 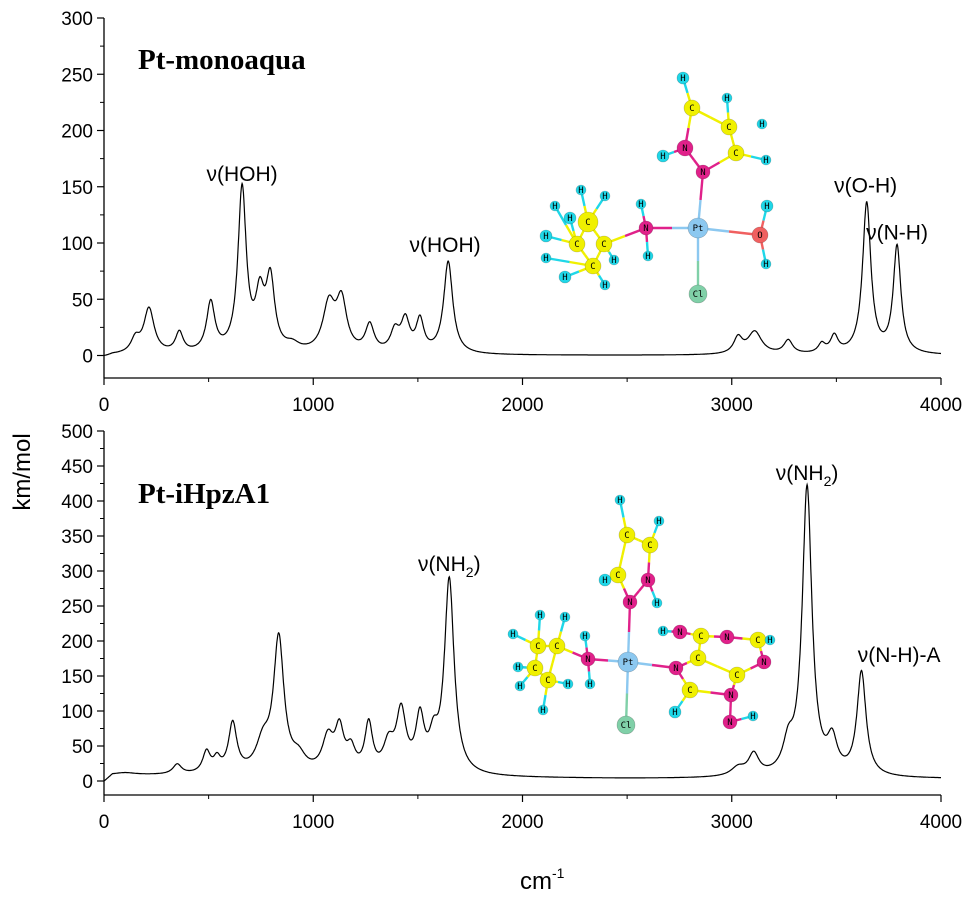 I want to click on y-tick-label: 350, so click(x=77, y=537).